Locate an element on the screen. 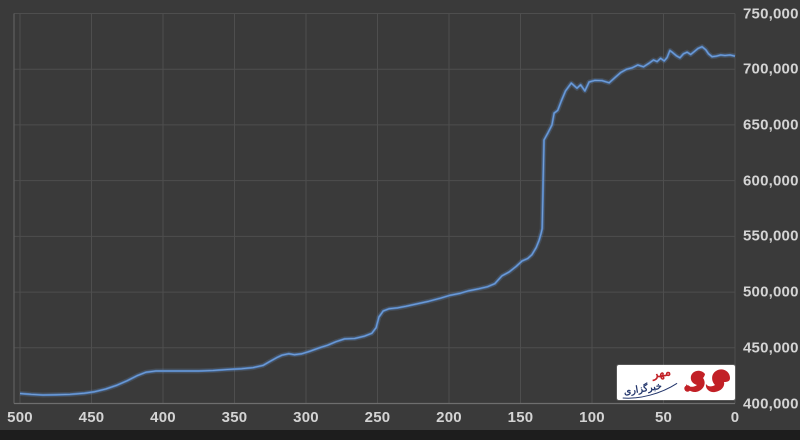 The width and height of the screenshot is (800, 440). y-axis-tick-label: 400,000 is located at coordinates (771, 403).